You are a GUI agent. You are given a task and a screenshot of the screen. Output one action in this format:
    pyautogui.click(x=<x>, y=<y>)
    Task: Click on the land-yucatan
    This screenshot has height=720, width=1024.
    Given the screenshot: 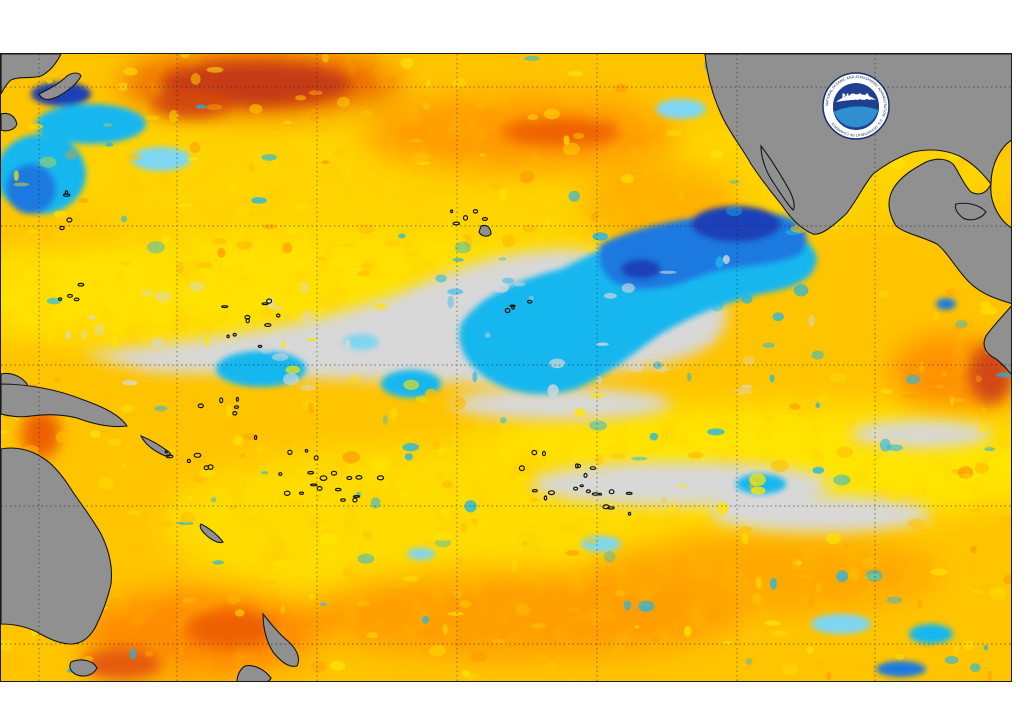 What is the action you would take?
    pyautogui.click(x=970, y=211)
    